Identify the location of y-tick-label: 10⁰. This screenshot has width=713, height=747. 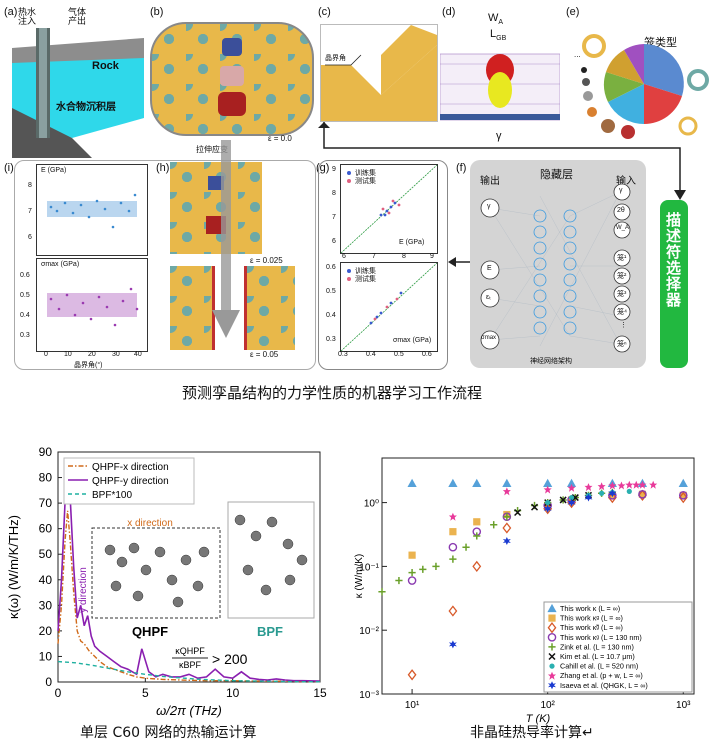
(371, 504).